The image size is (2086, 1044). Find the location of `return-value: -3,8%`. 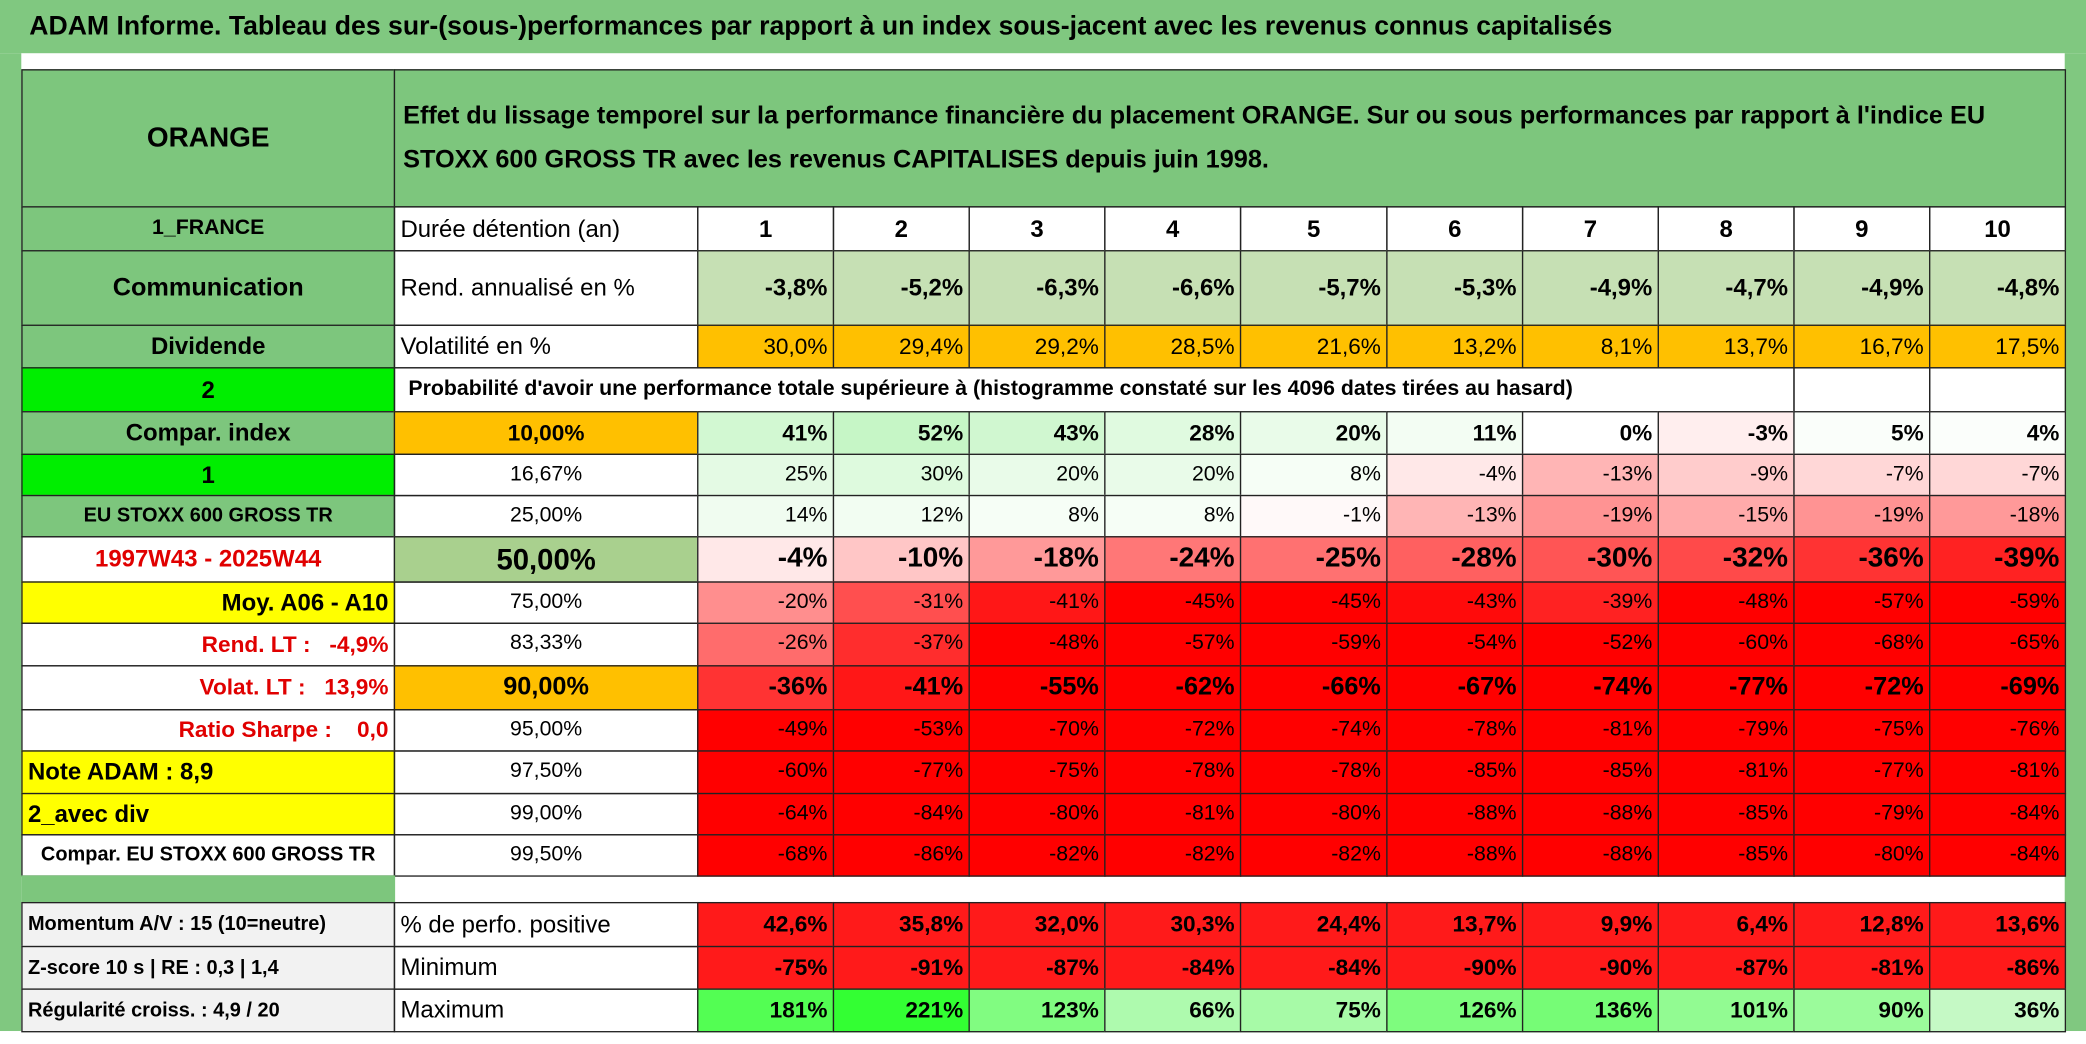

return-value: -3,8% is located at coordinates (766, 288).